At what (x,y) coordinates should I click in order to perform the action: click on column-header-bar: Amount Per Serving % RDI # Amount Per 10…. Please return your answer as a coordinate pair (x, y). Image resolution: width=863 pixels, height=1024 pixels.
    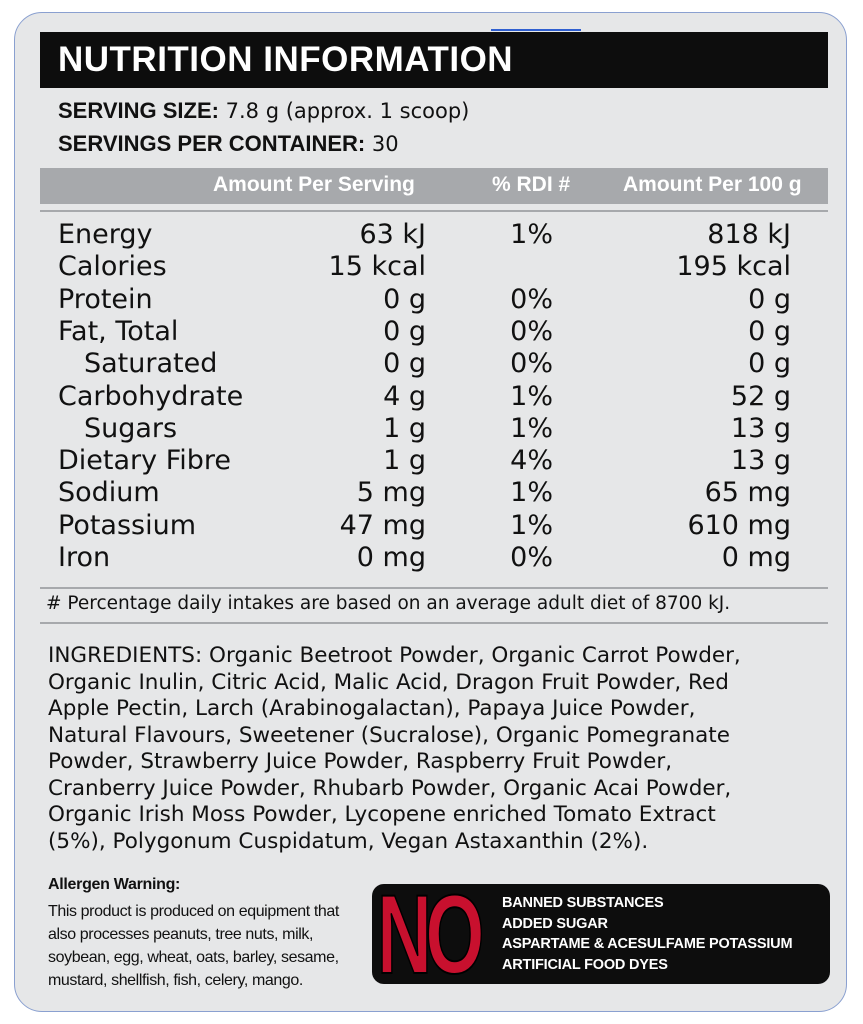
    Looking at the image, I should click on (434, 186).